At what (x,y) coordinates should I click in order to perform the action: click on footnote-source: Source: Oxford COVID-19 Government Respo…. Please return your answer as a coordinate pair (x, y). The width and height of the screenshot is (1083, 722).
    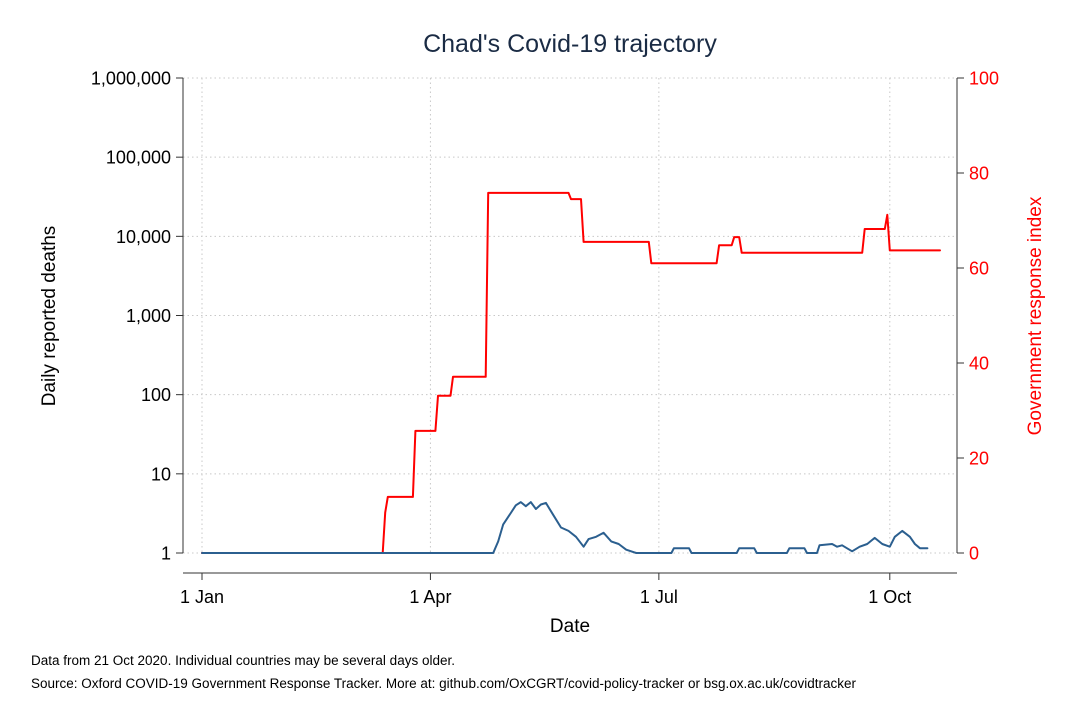
    Looking at the image, I should click on (444, 683).